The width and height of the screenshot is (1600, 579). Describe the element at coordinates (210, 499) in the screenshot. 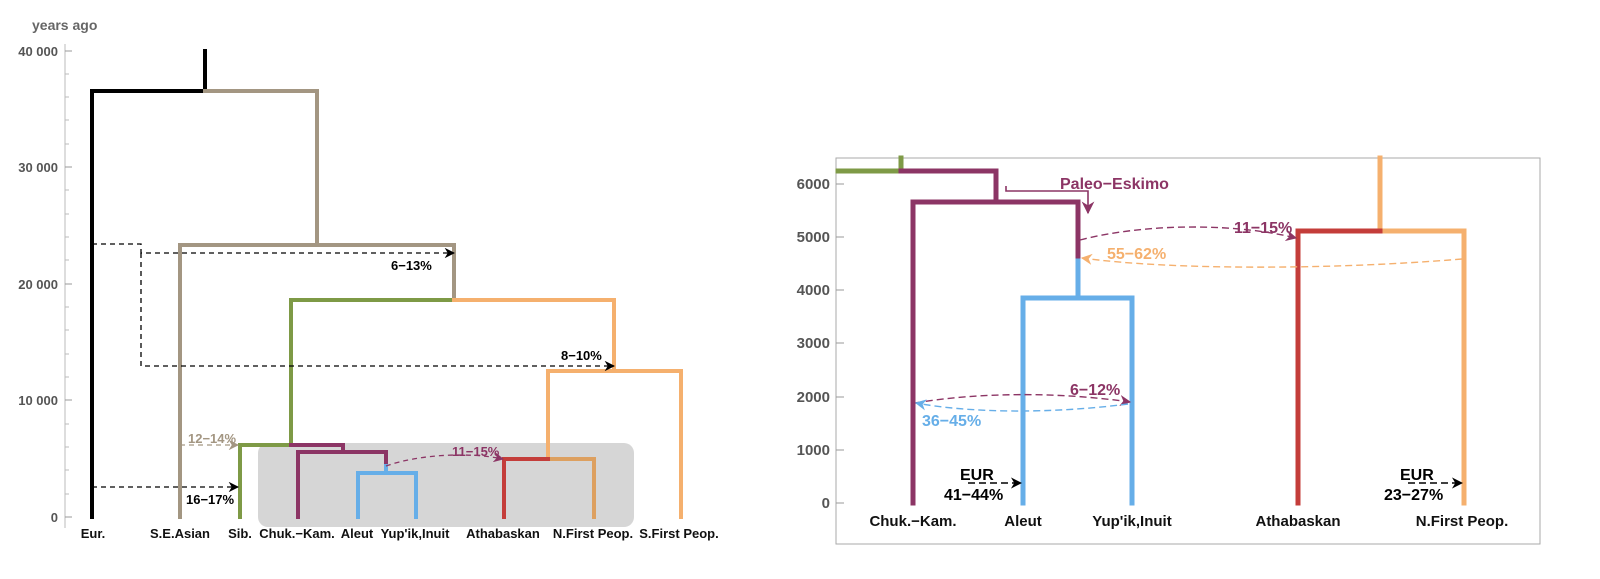

I see `left-admix-label: 16−17%` at that location.